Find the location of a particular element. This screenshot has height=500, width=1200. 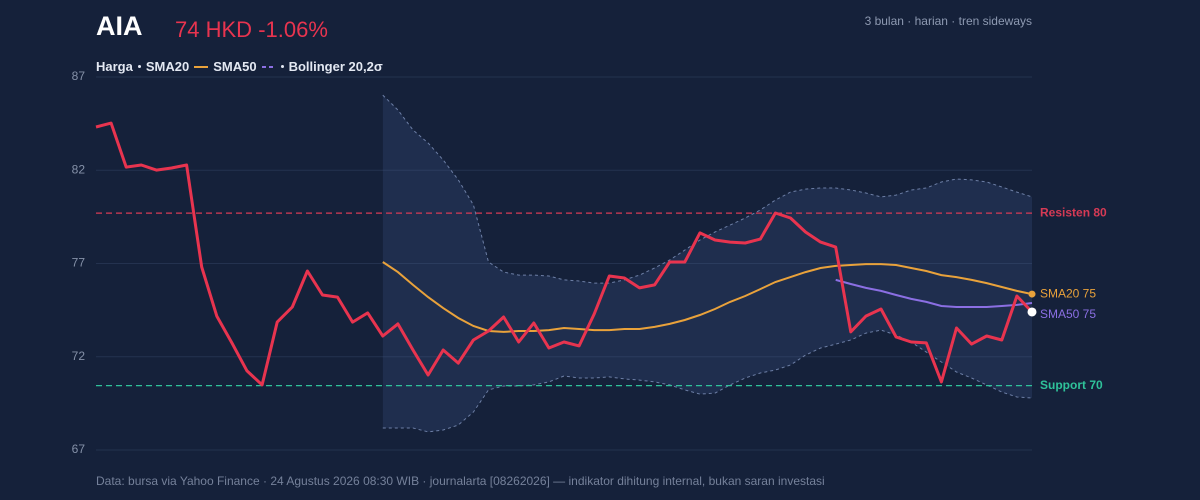

change: -1.06% is located at coordinates (293, 29).